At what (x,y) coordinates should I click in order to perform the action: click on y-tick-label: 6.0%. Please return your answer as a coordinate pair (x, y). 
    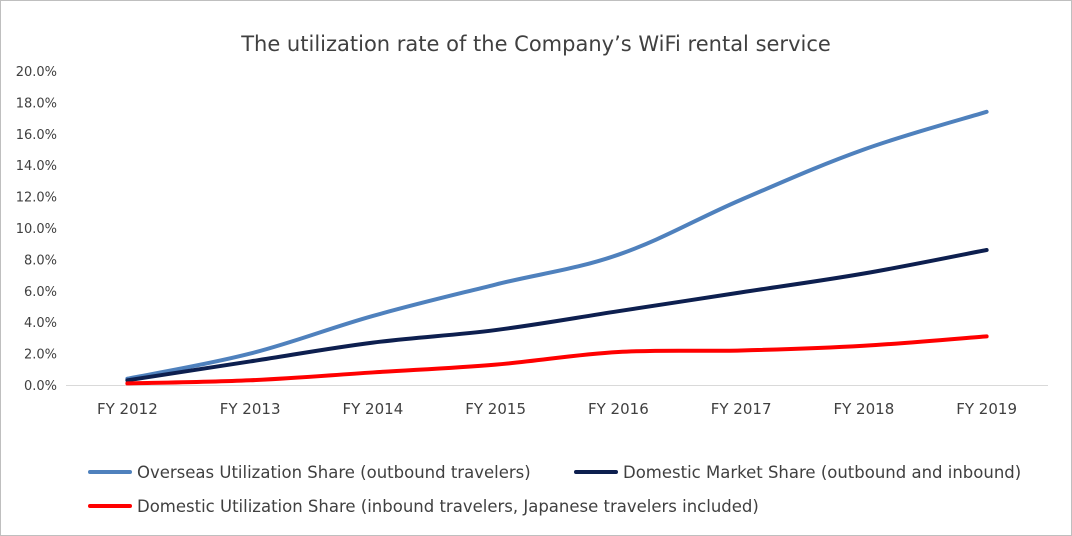
    Looking at the image, I should click on (40, 292).